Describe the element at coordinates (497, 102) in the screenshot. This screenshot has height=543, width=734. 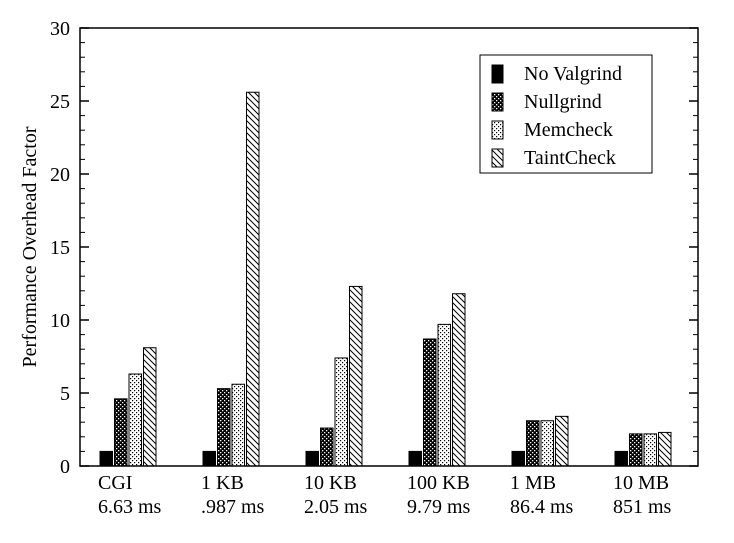
I see `legend-swatch-nullgrind` at that location.